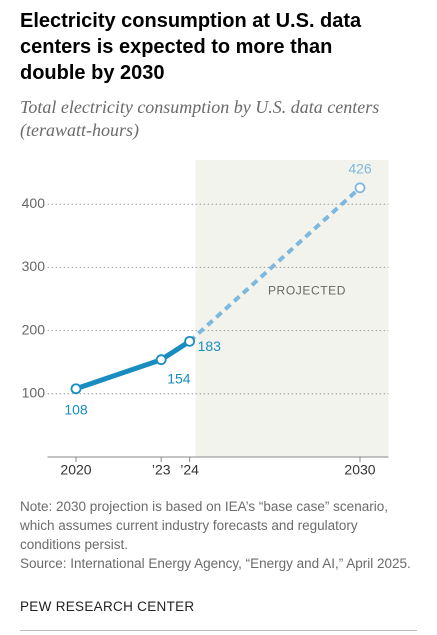 The image size is (437, 635). I want to click on y-tick-label: 100, so click(34, 393).